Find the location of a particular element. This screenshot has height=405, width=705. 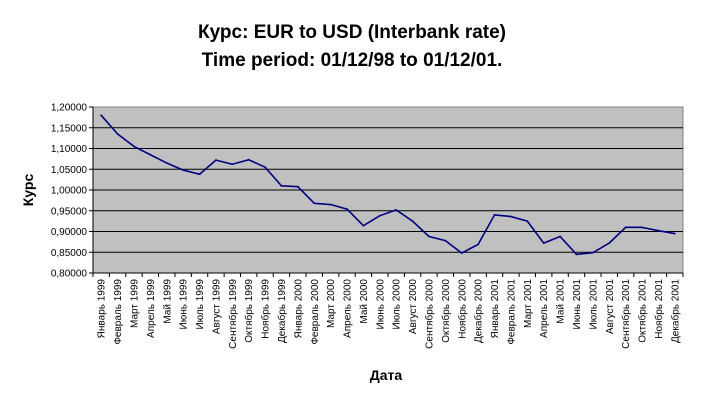

x-tick-label: Март 1999 is located at coordinates (134, 303).